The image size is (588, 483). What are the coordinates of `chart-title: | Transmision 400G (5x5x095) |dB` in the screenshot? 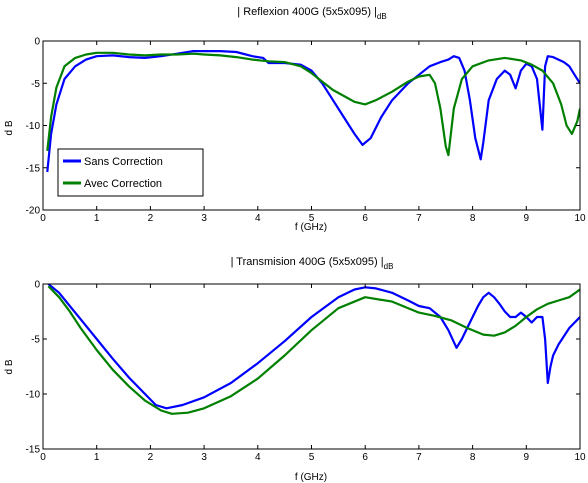 It's located at (312, 263).